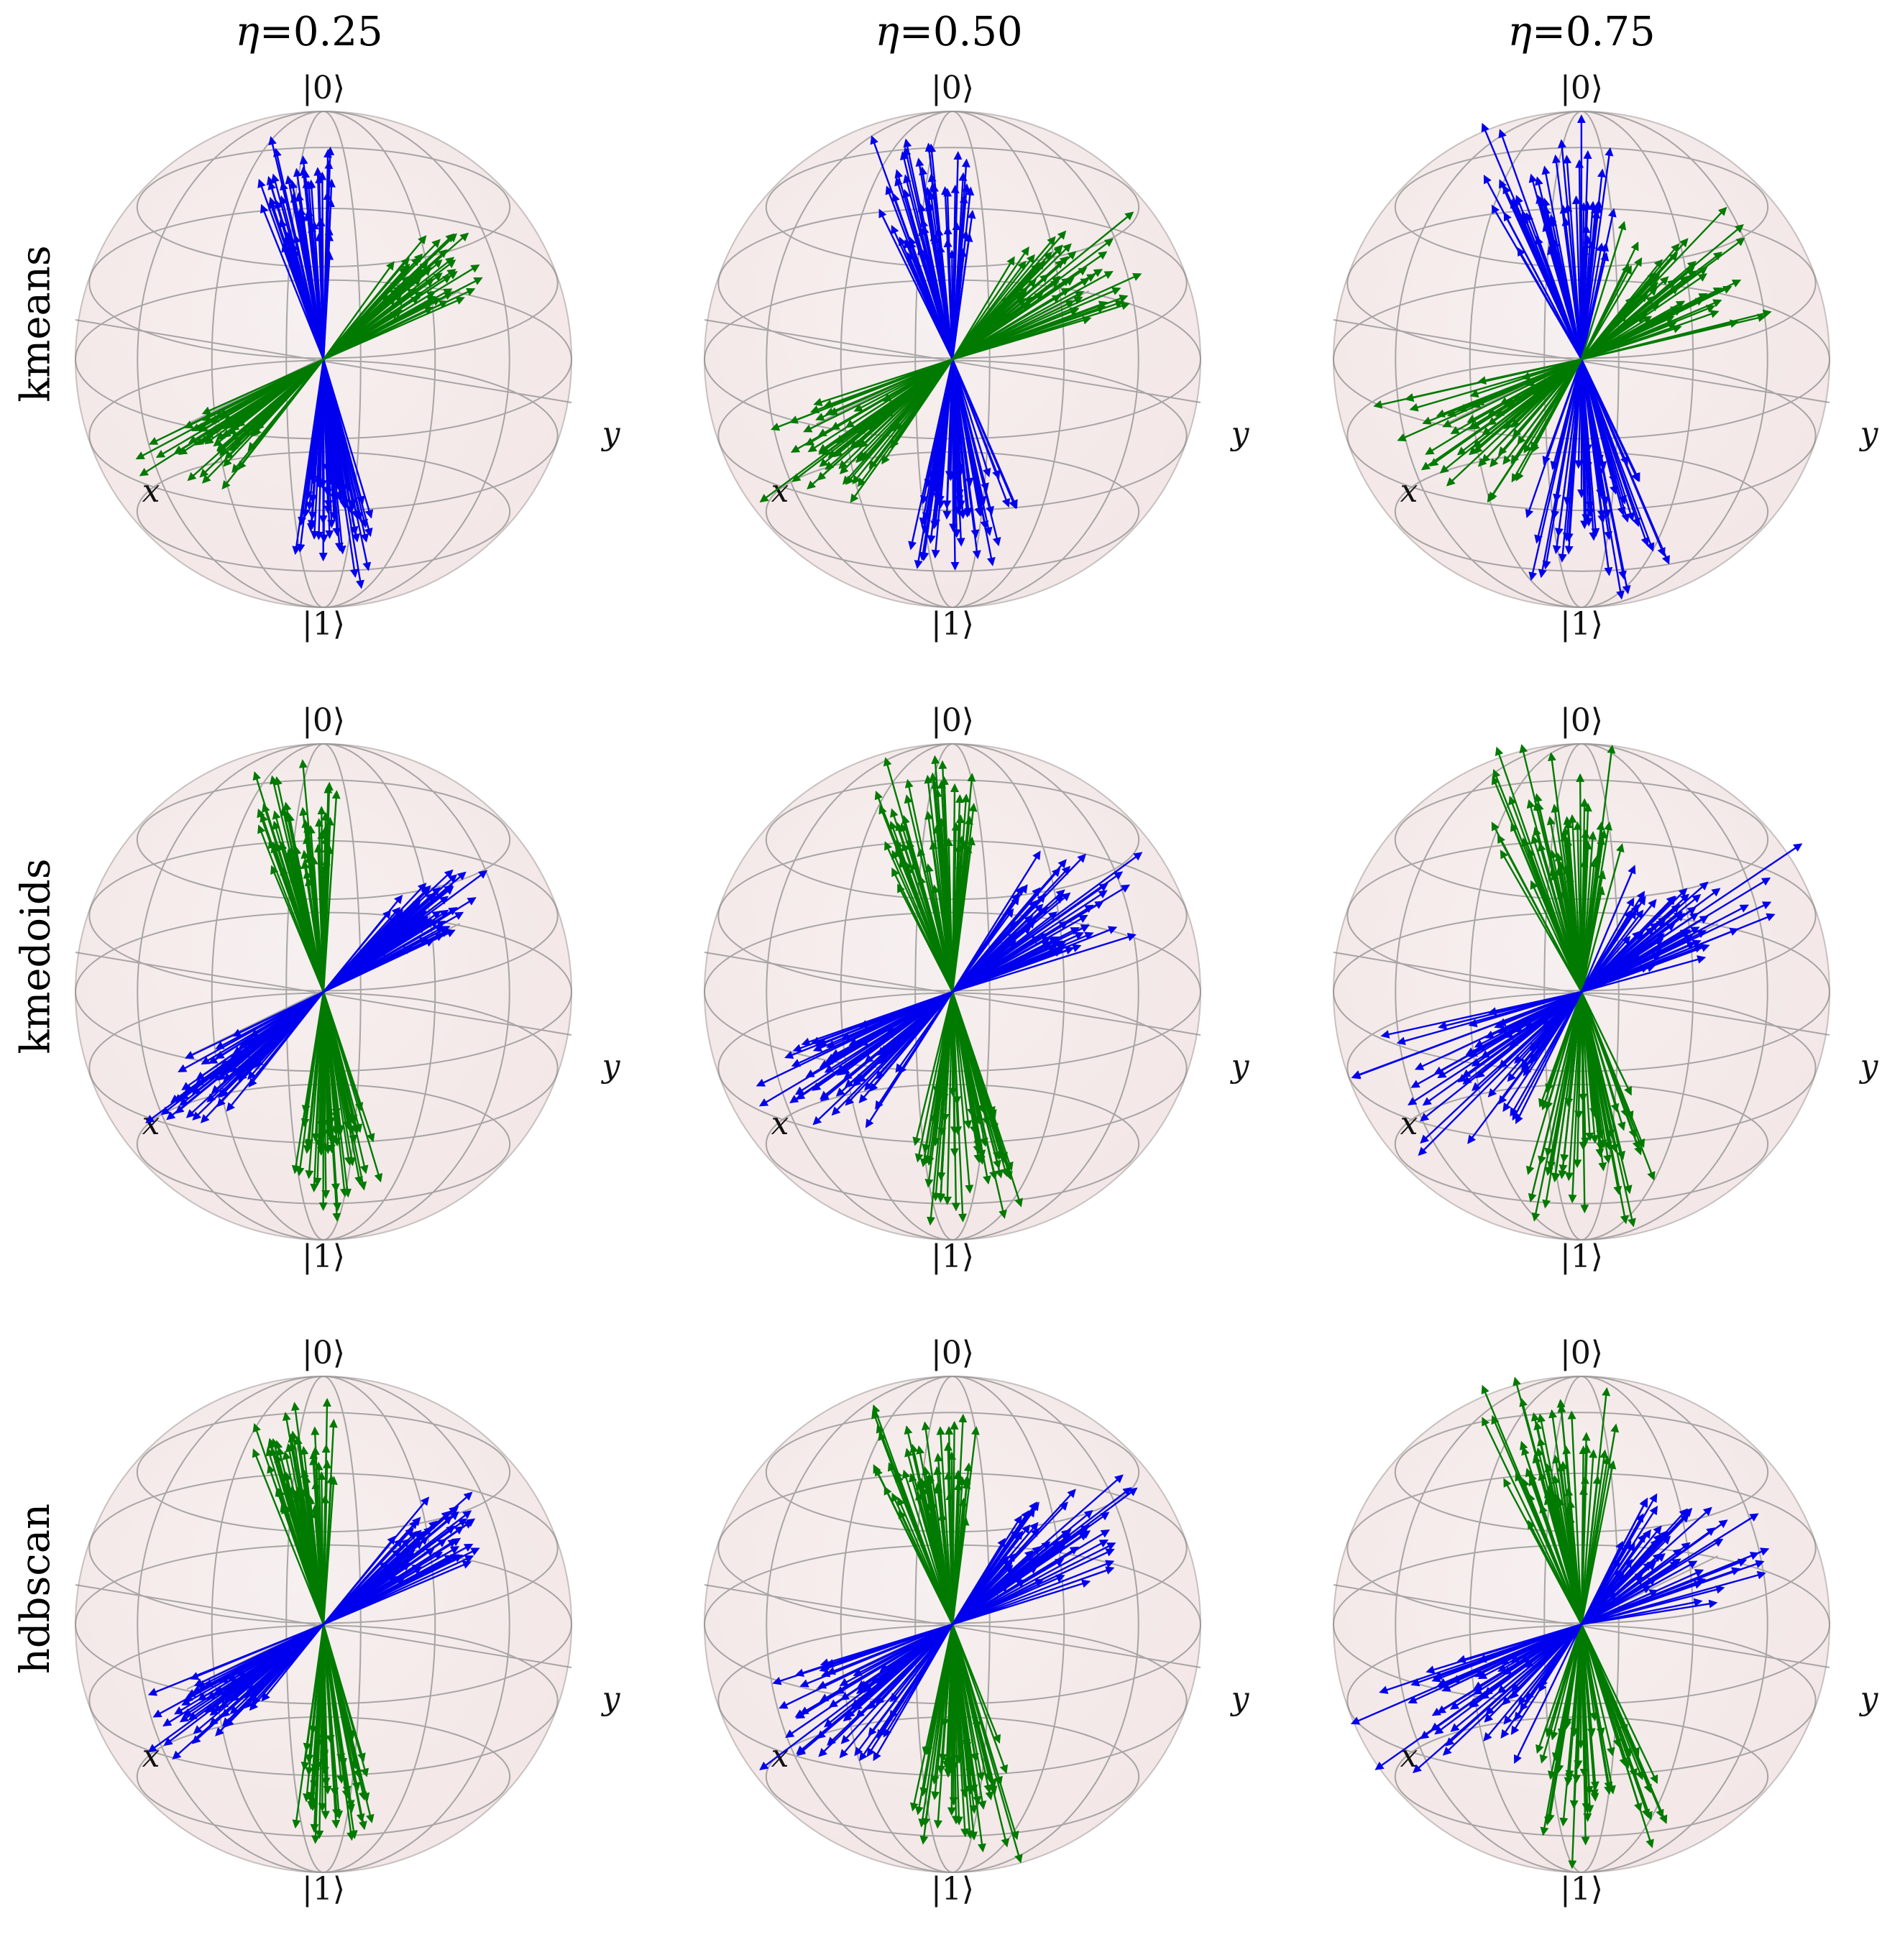 Image resolution: width=1882 pixels, height=1960 pixels. What do you see at coordinates (1582, 1256) in the screenshot?
I see `ket-one-label: |1⟩` at bounding box center [1582, 1256].